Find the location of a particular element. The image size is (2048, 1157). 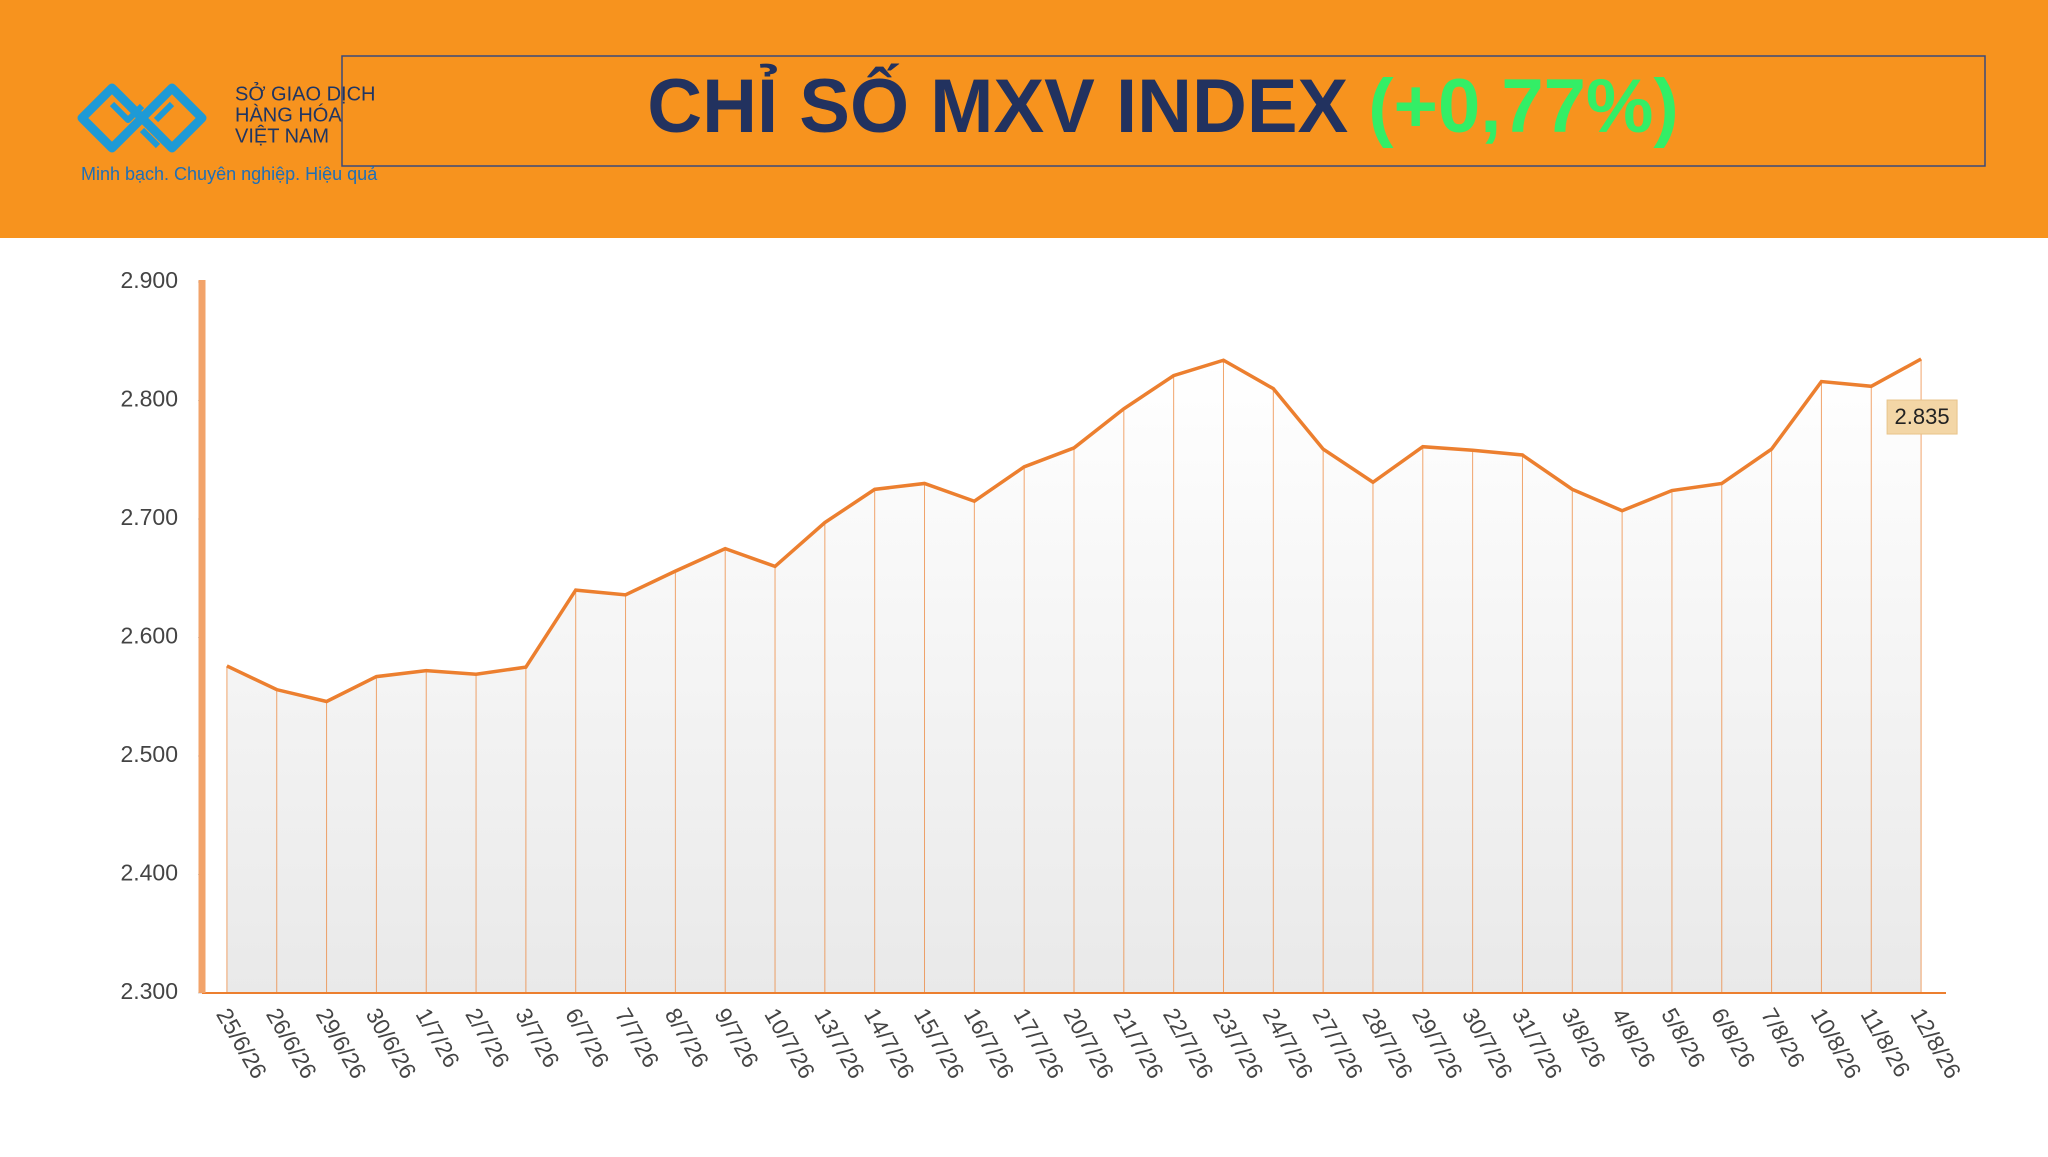

x-tick-label: 8/7/26 is located at coordinates (687, 1038).